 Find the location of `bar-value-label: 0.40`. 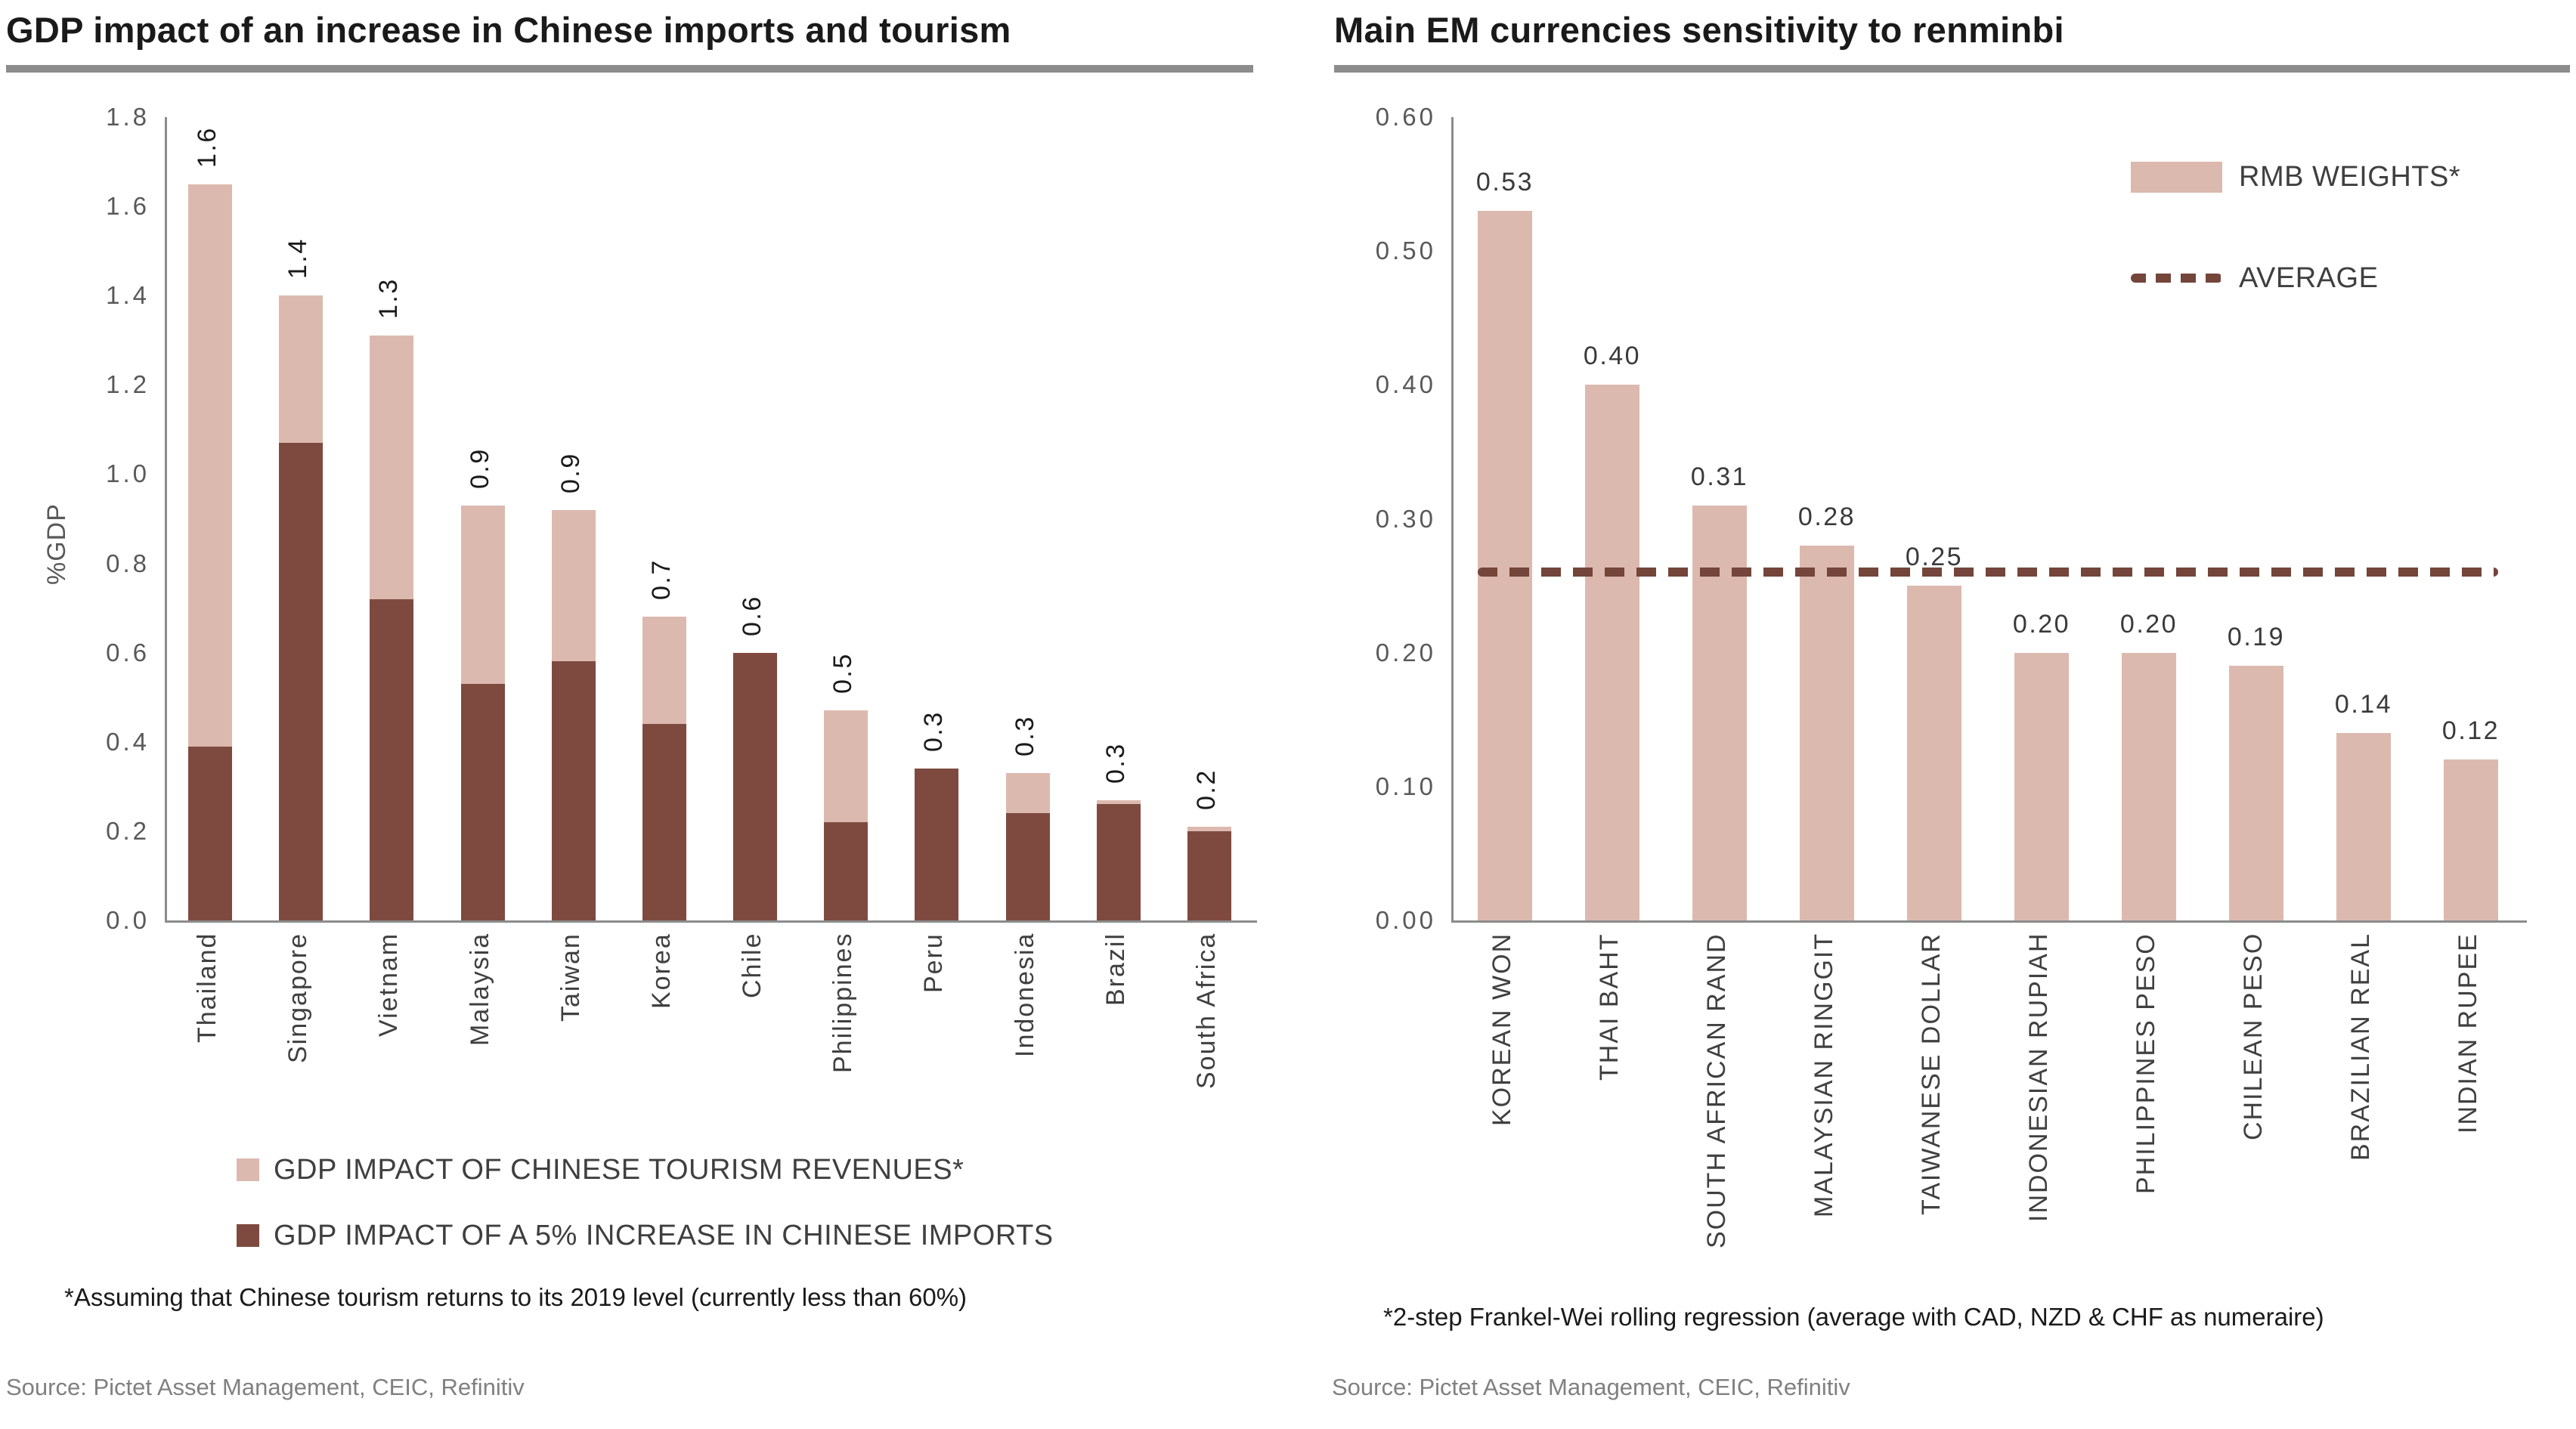

bar-value-label: 0.40 is located at coordinates (1613, 356).